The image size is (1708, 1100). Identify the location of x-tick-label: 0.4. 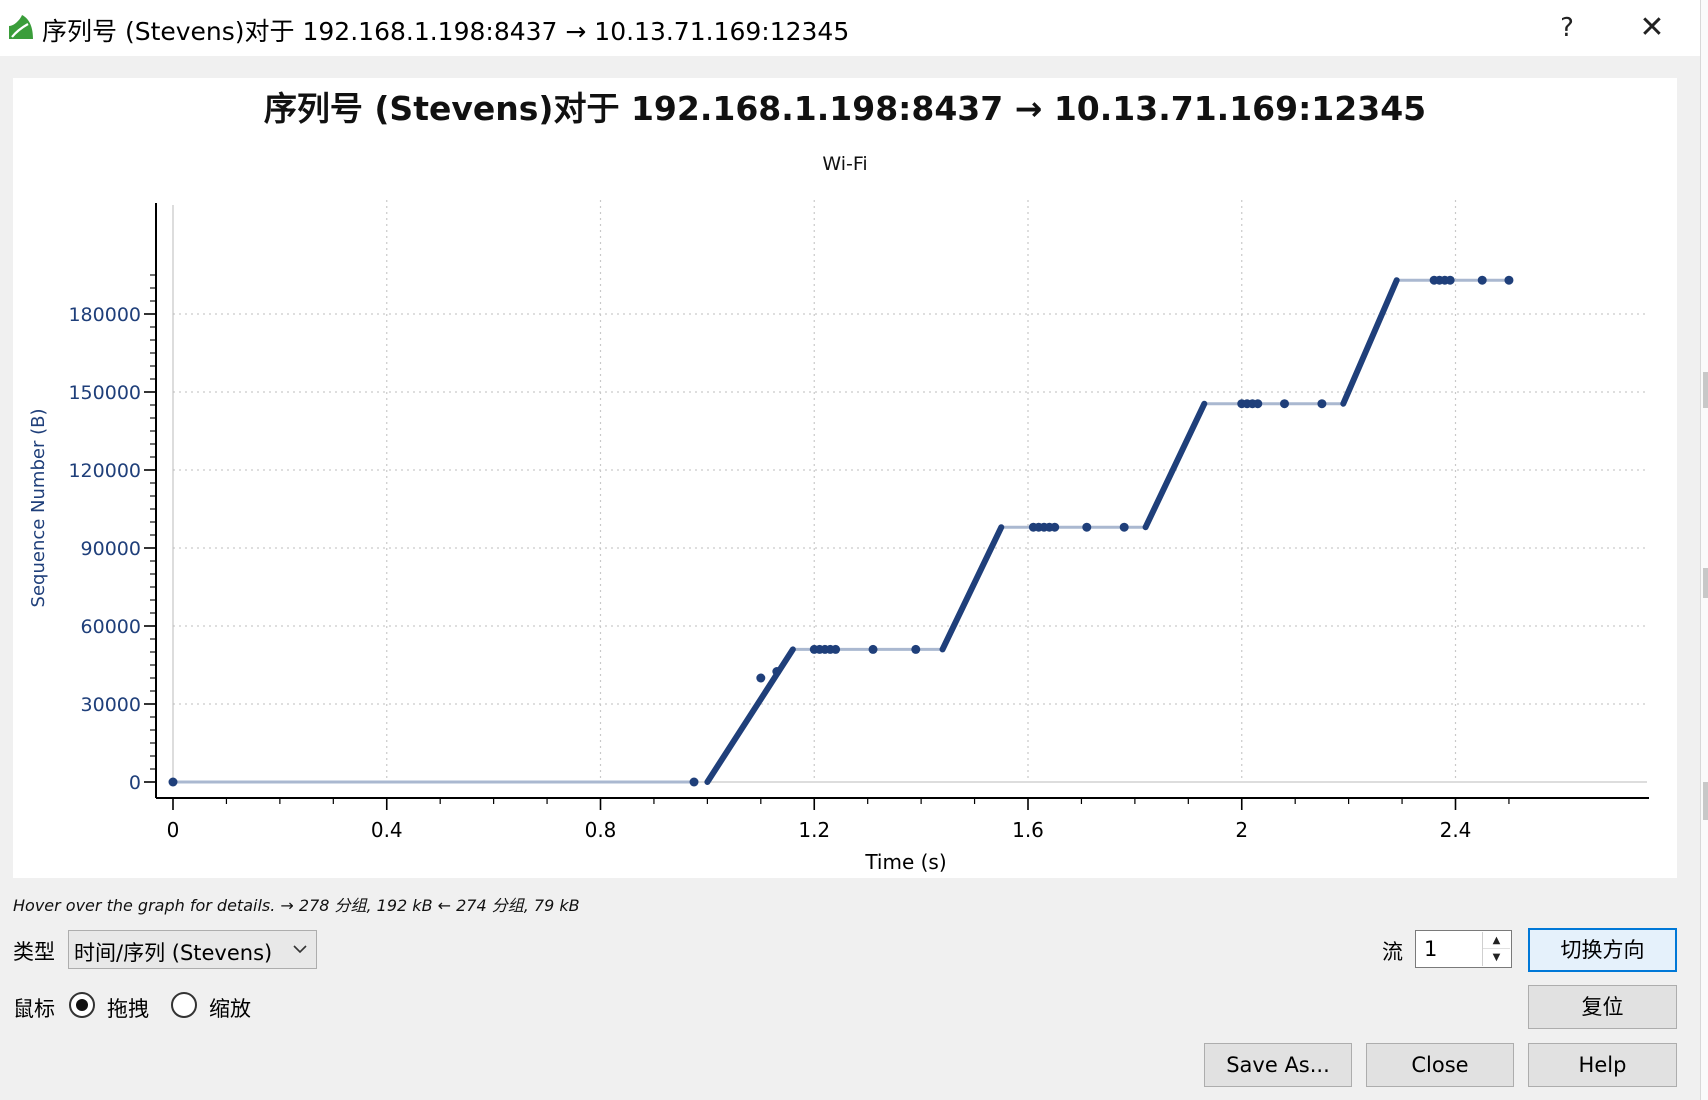
(387, 830).